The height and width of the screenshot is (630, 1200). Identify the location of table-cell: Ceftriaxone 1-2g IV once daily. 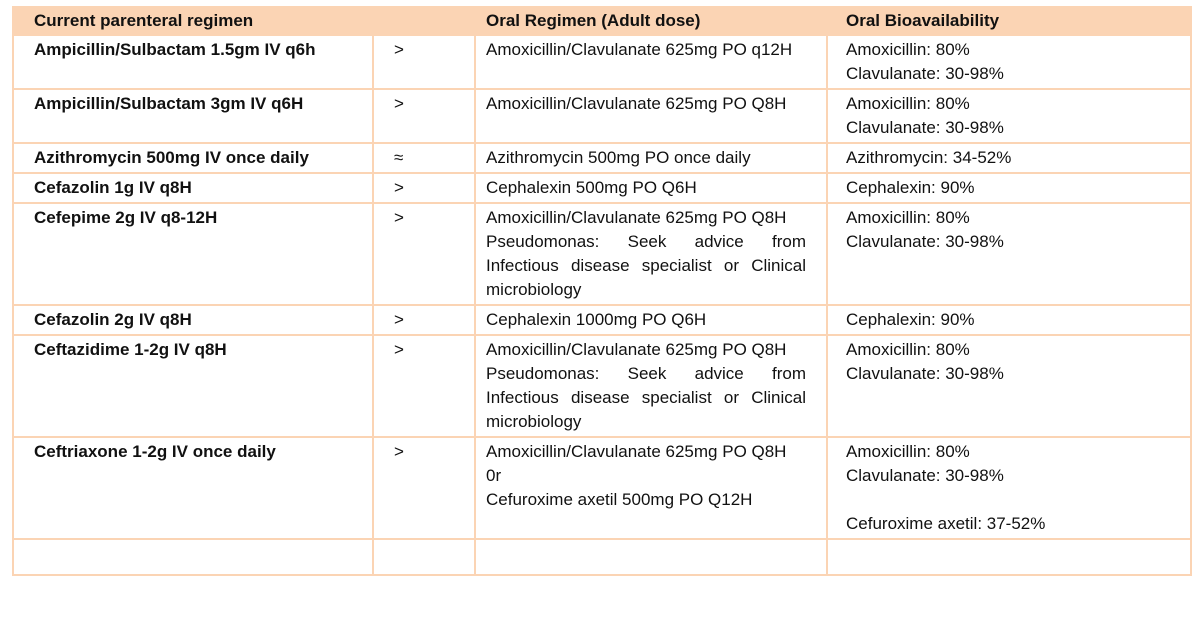
(193, 488).